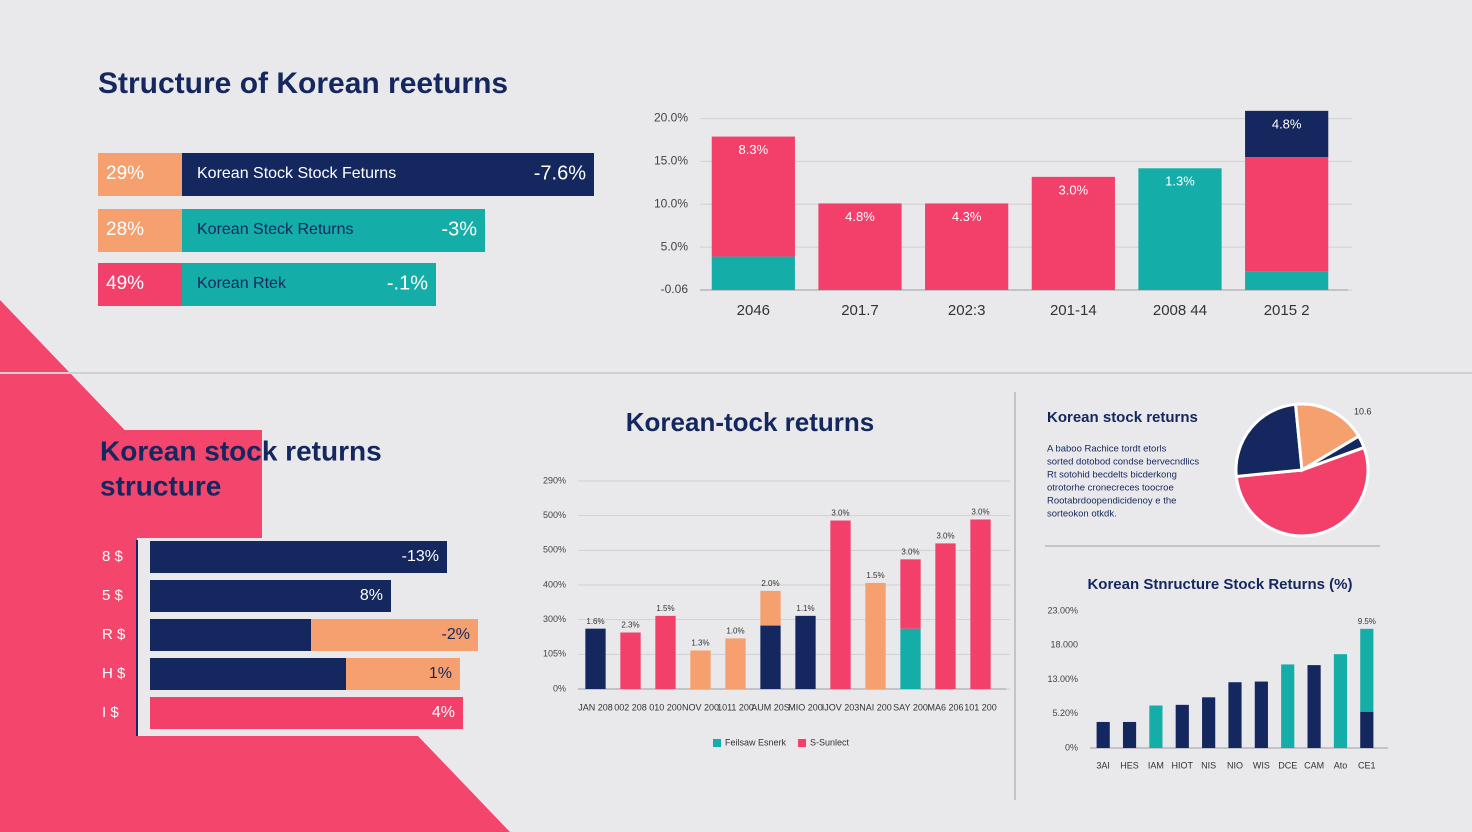  I want to click on tag-box, so click(140, 230).